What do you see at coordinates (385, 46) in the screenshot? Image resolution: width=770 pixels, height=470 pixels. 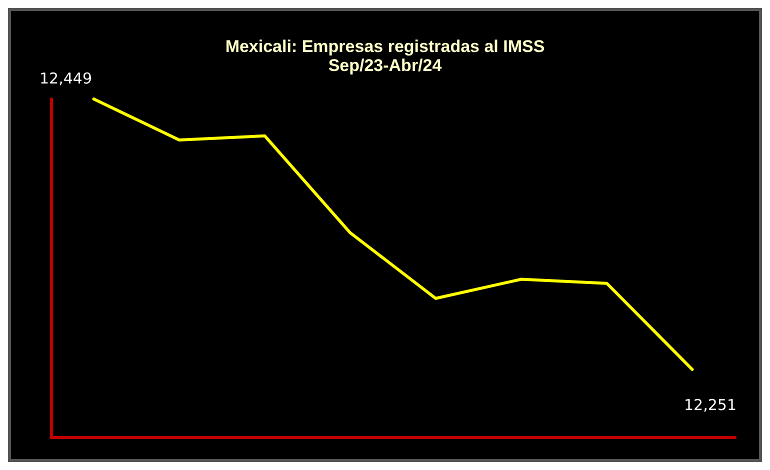 I see `chart-title: Mexicali: Empresas registradas al IMSS` at bounding box center [385, 46].